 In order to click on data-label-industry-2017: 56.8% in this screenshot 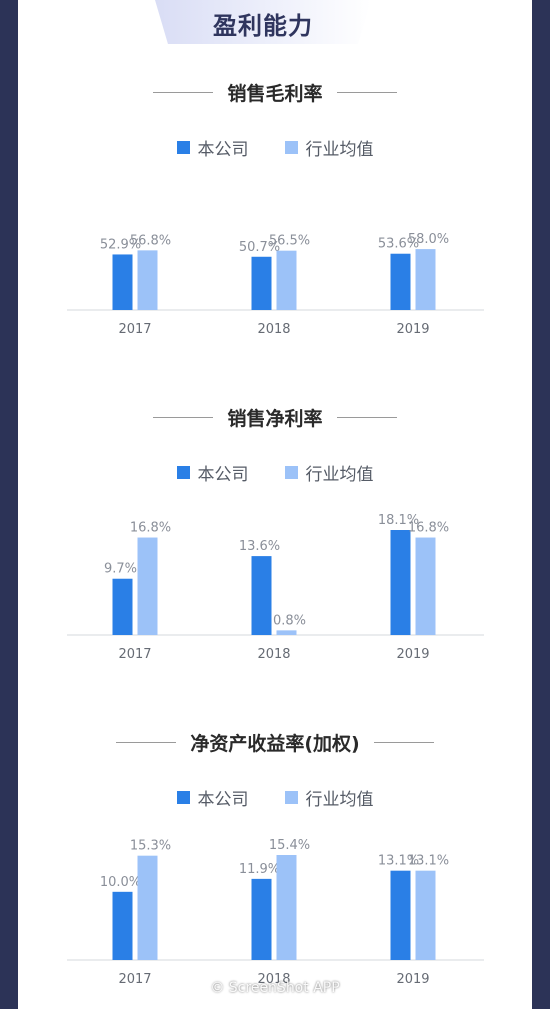, I will do `click(150, 240)`.